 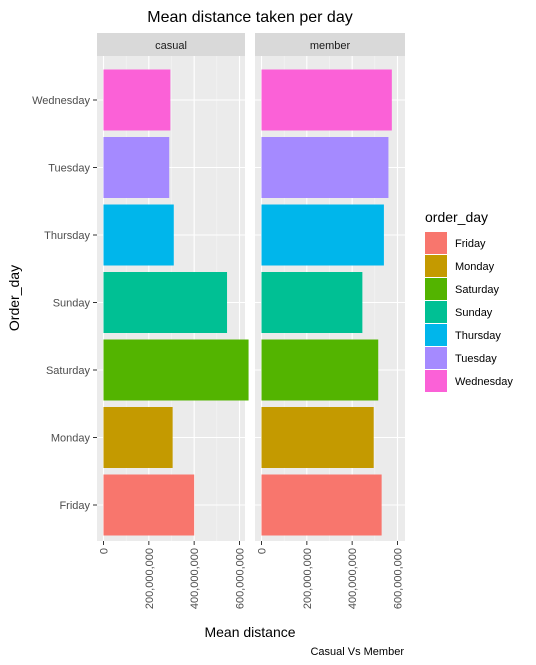 I want to click on bar-casual-tuesday, so click(x=136, y=167).